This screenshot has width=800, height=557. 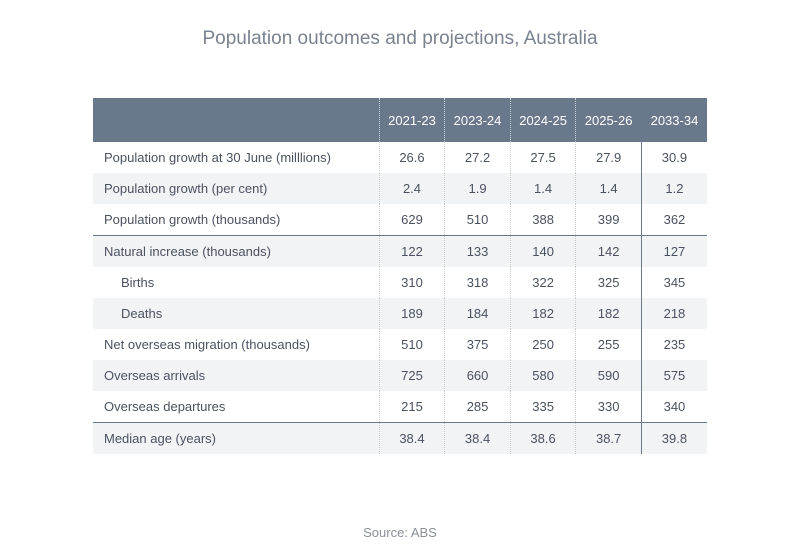 I want to click on row-label: Population growth (per cent), so click(x=236, y=188).